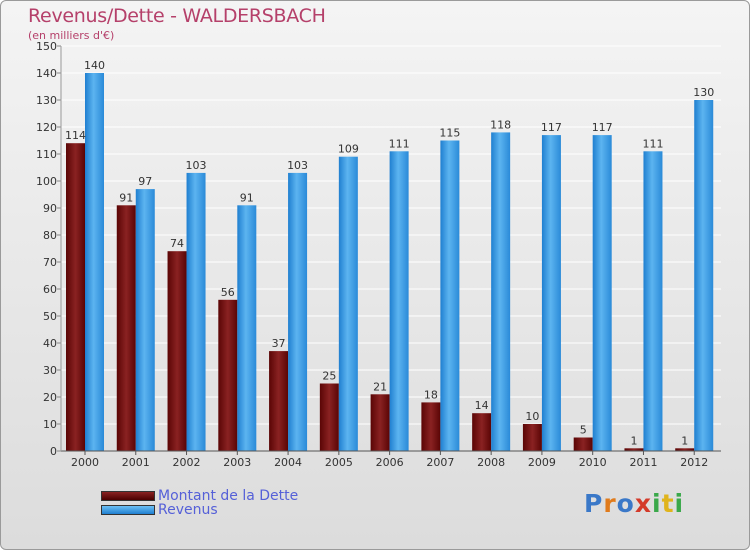 This screenshot has height=550, width=750. I want to click on y-tick-label: 50, so click(50, 316).